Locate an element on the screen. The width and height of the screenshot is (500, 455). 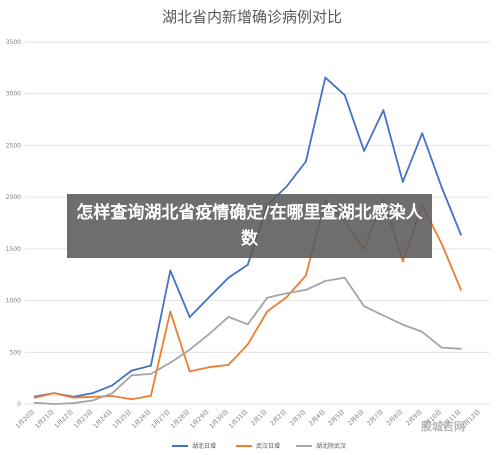
legend: 湖北日增 武汉日增 湖北除武汉 is located at coordinates (259, 446).